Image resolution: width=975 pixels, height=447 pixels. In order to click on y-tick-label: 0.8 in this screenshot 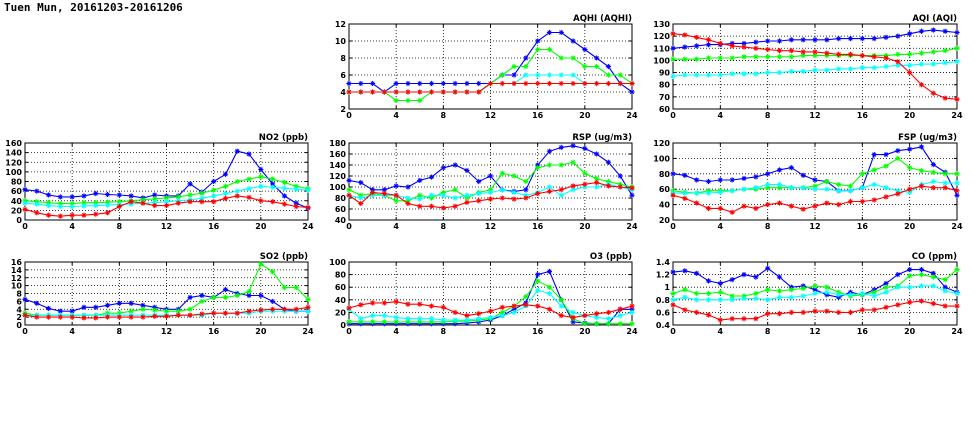, I will do `click(663, 300)`.